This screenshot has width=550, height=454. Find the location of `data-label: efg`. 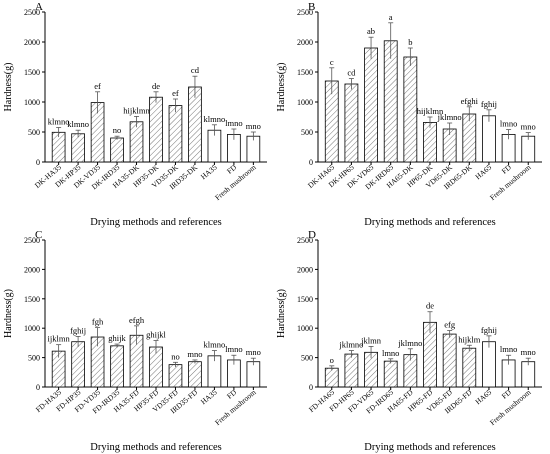

data-label: efg is located at coordinates (450, 325).